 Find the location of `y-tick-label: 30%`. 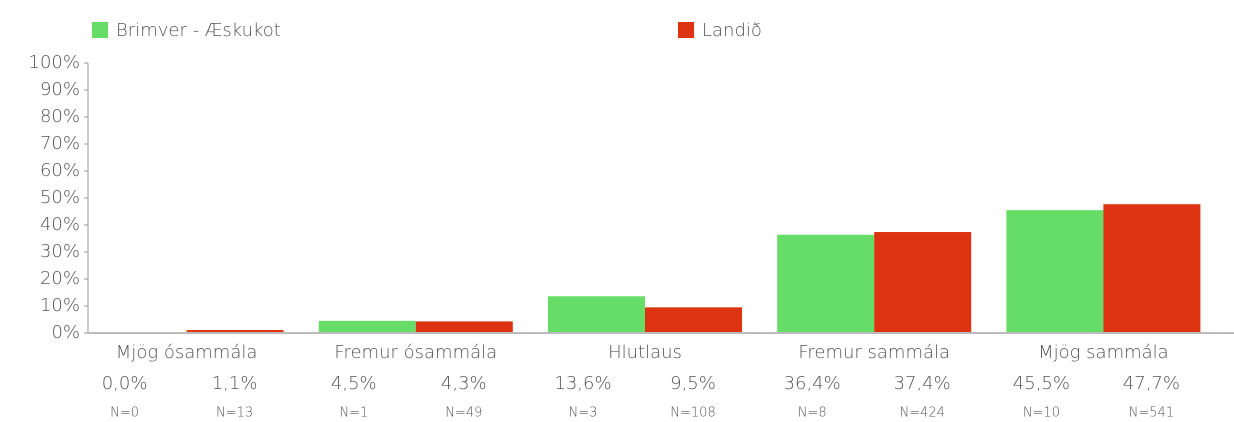

y-tick-label: 30% is located at coordinates (60, 251).